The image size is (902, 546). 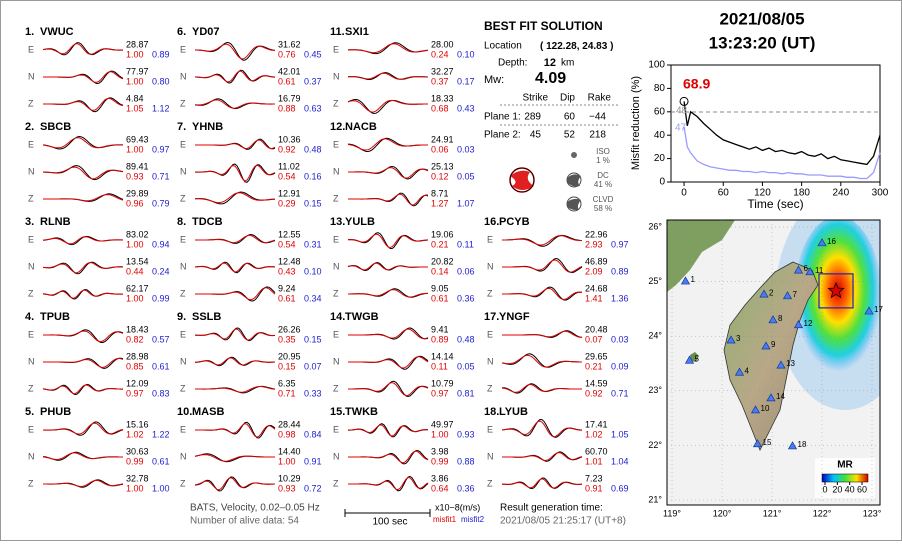 What do you see at coordinates (660, 158) in the screenshot?
I see `y-tick-label: 20` at bounding box center [660, 158].